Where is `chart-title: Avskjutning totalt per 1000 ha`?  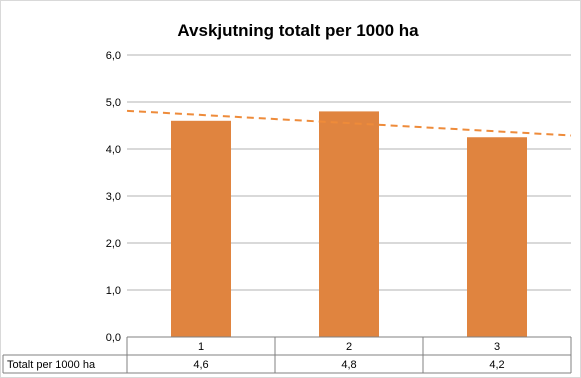 chart-title: Avskjutning totalt per 1000 ha is located at coordinates (298, 30).